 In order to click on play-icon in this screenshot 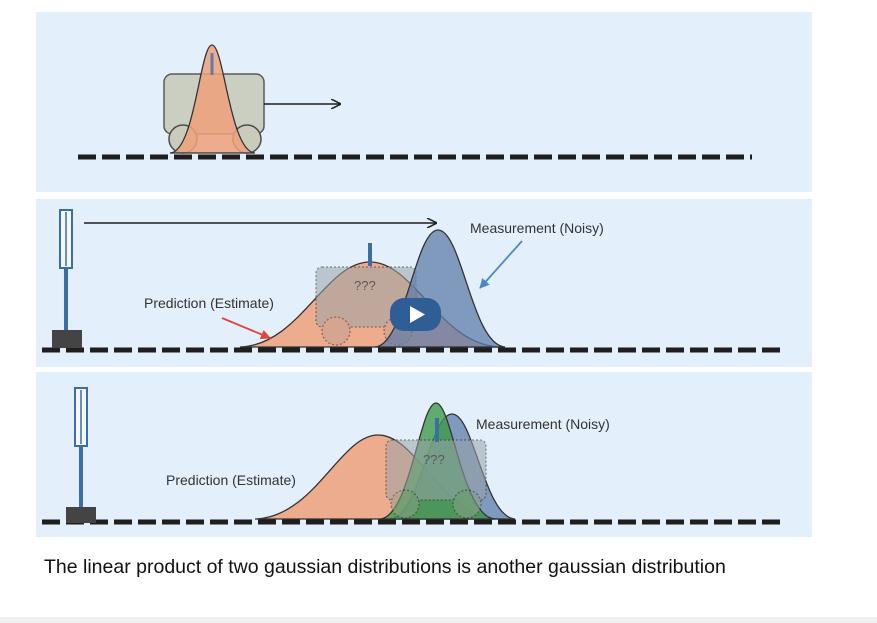, I will do `click(417, 314)`.